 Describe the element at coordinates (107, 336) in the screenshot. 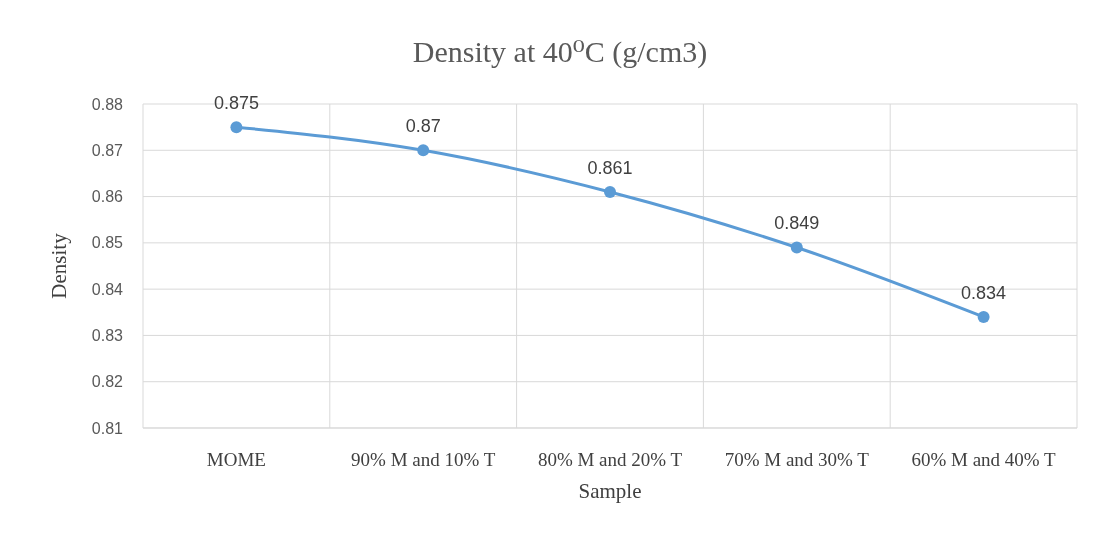

I see `y-tick-label: 0.83` at that location.